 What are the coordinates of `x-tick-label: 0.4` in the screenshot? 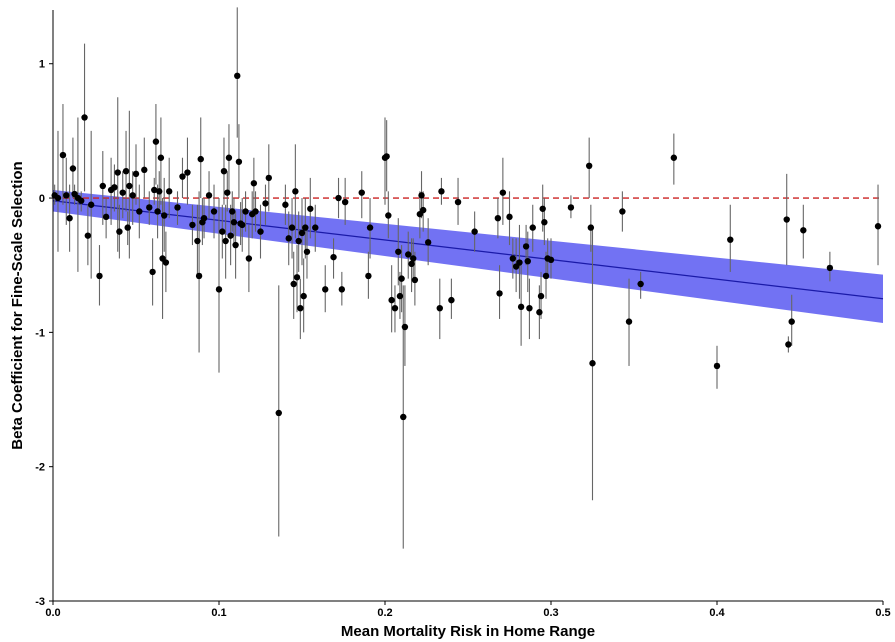 It's located at (717, 613).